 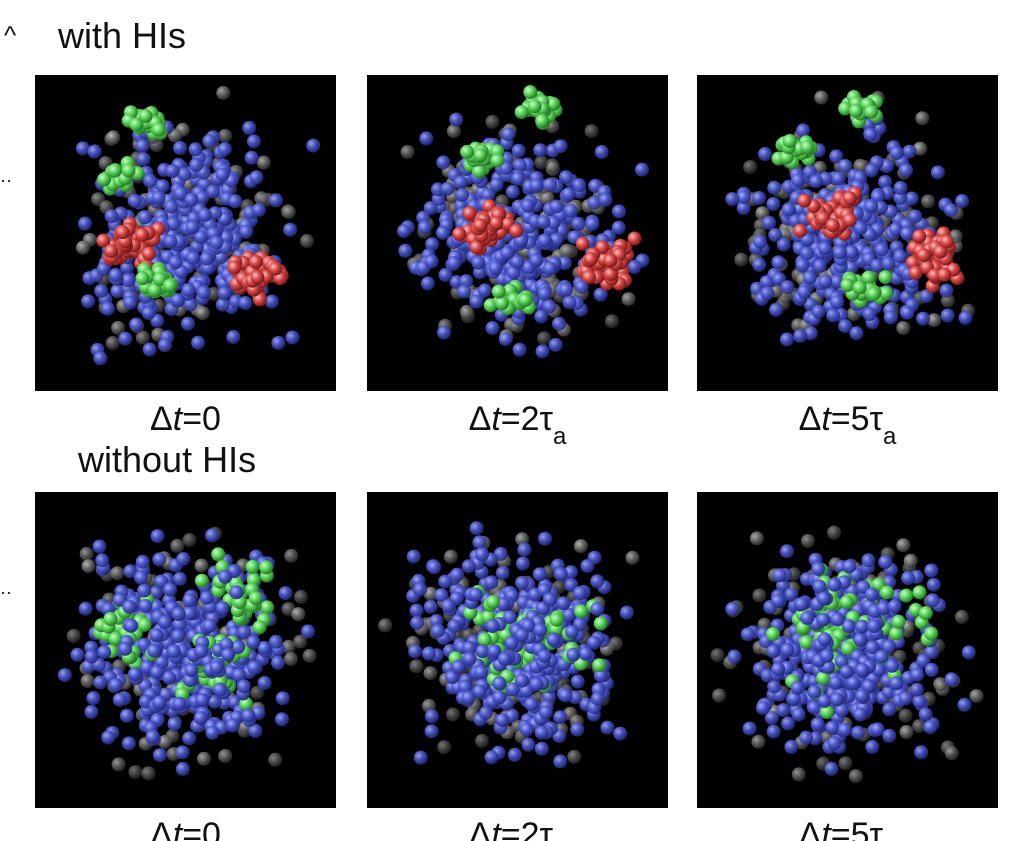 What do you see at coordinates (6, 180) in the screenshot?
I see `edge-mark: ··` at bounding box center [6, 180].